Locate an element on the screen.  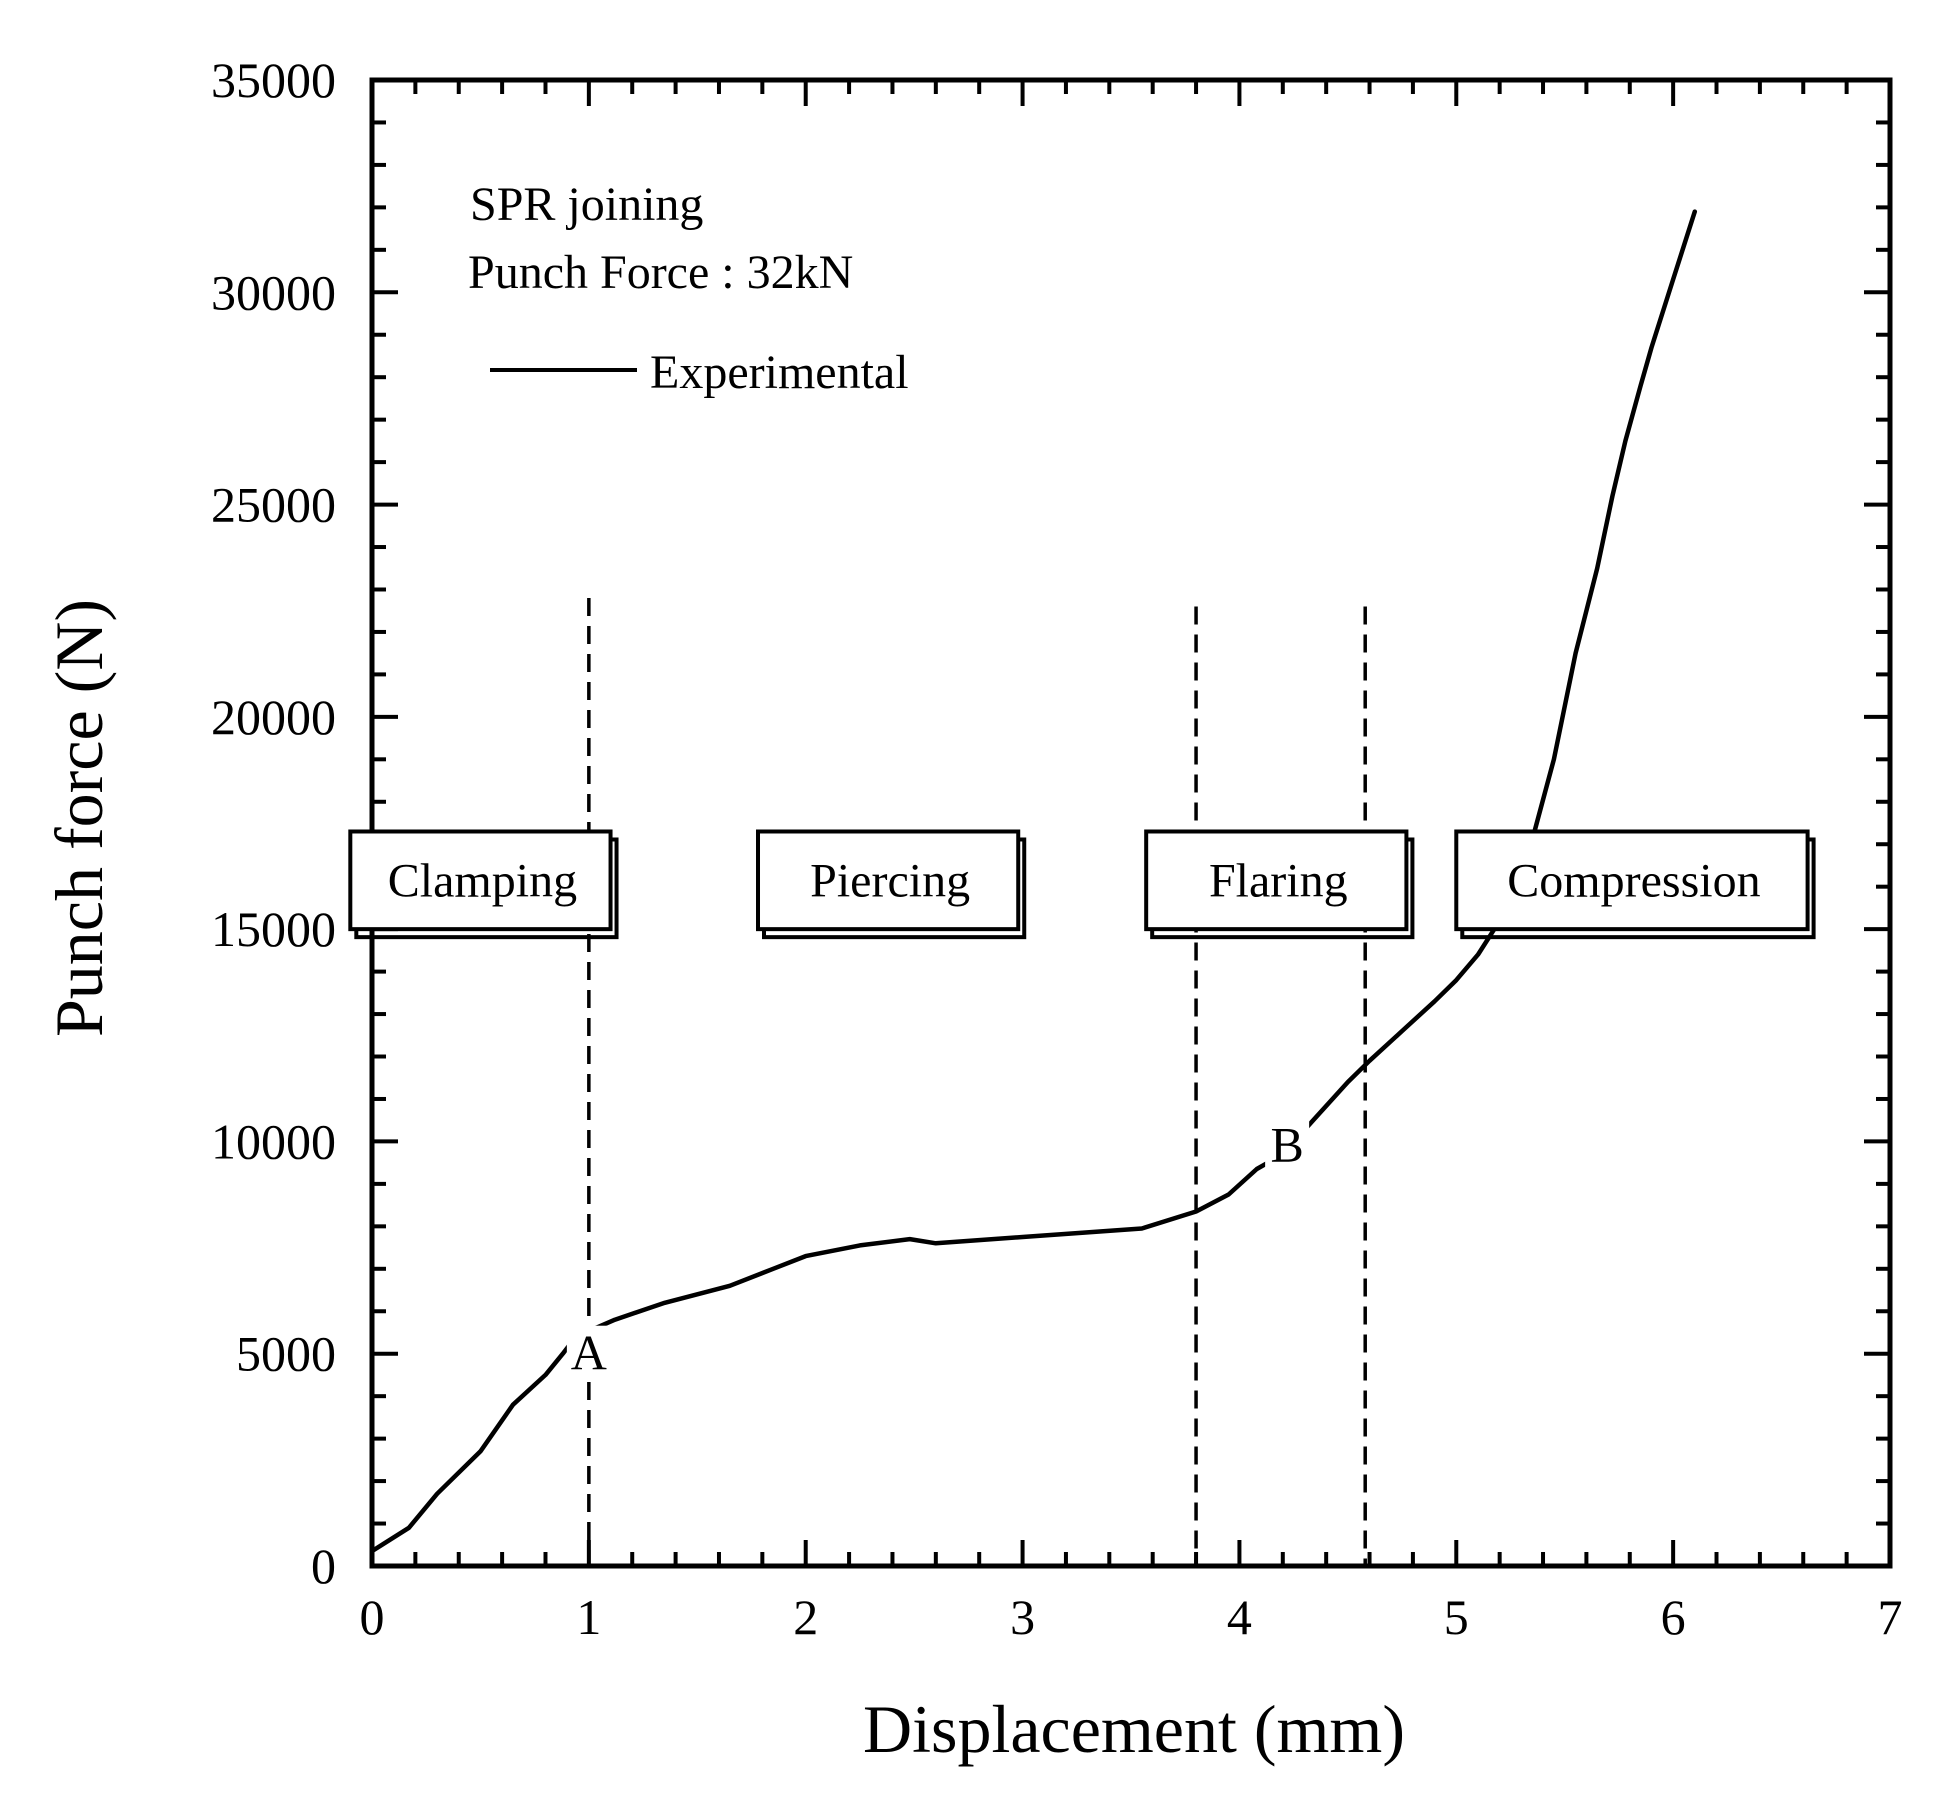
y-tick-label: 30000 is located at coordinates (273, 292).